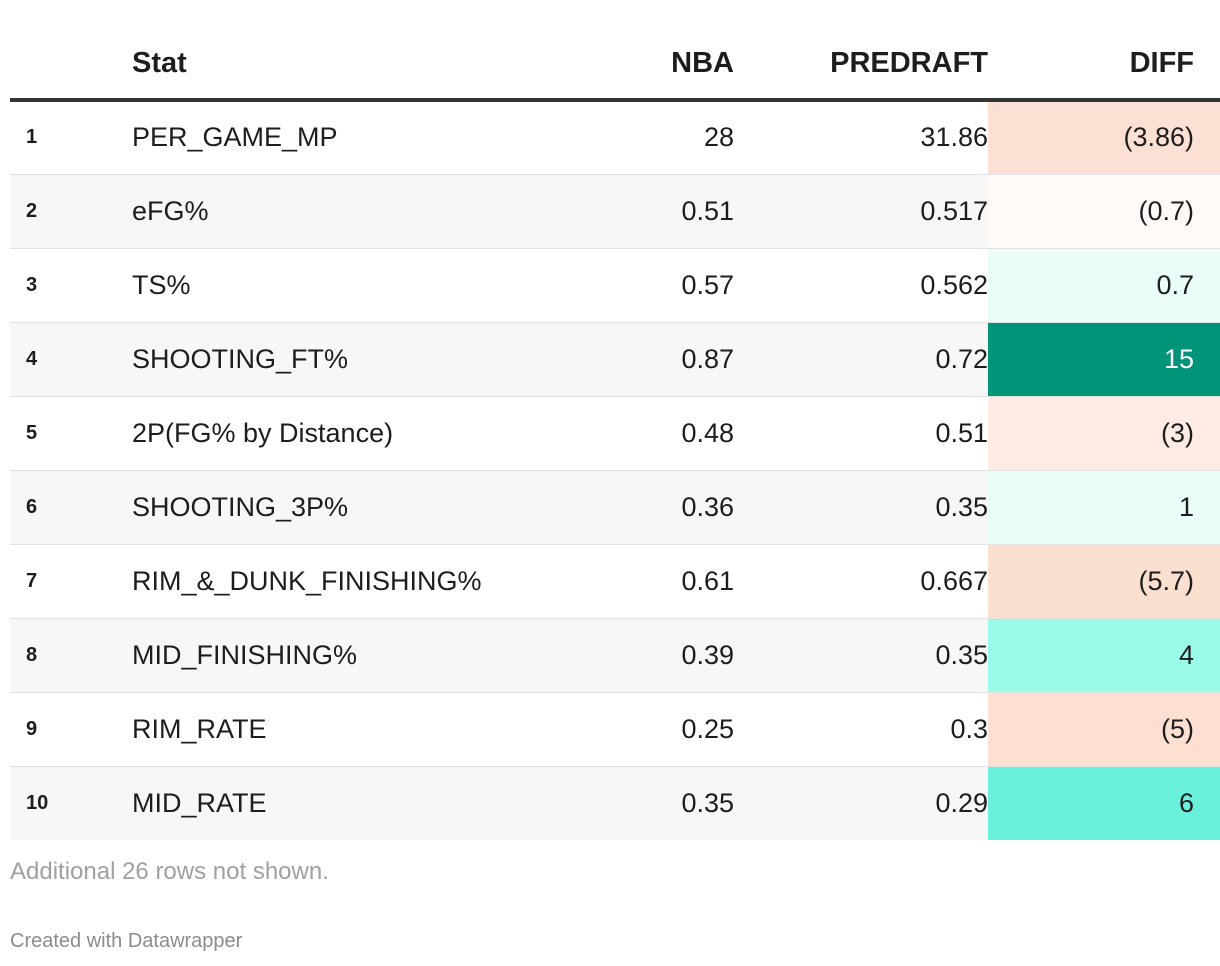 This screenshot has width=1220, height=966. What do you see at coordinates (598, 507) in the screenshot?
I see `row-nba: 0.36` at bounding box center [598, 507].